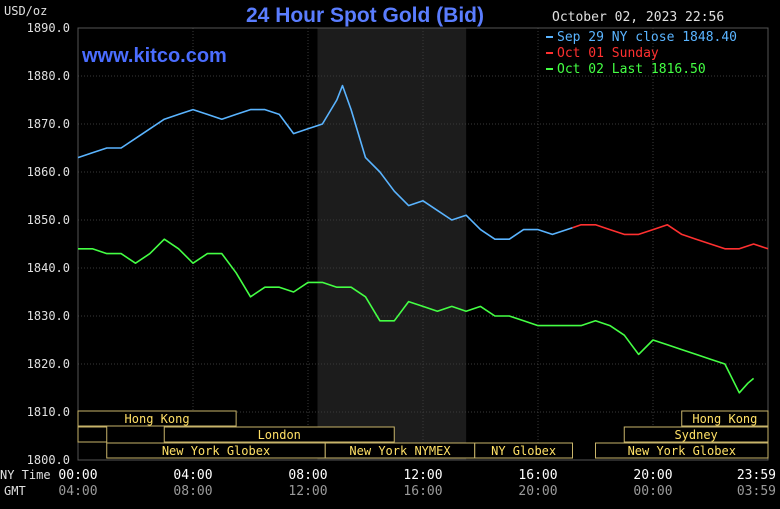 The width and height of the screenshot is (780, 509). I want to click on kitco-watermark: www.kitco.com, so click(154, 56).